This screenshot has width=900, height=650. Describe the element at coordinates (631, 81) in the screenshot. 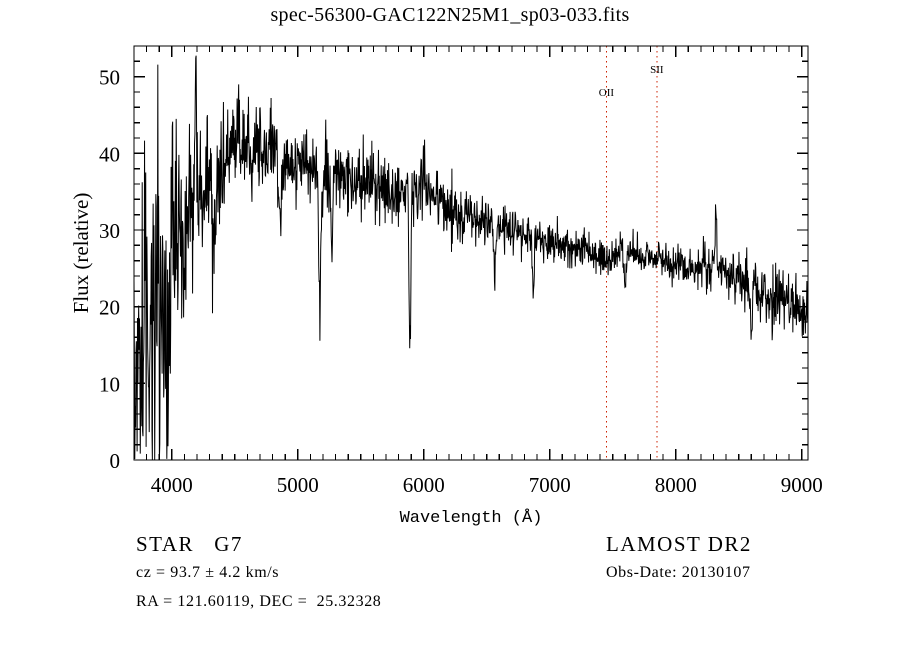

I see `spectral-line-labels: OII SII` at that location.